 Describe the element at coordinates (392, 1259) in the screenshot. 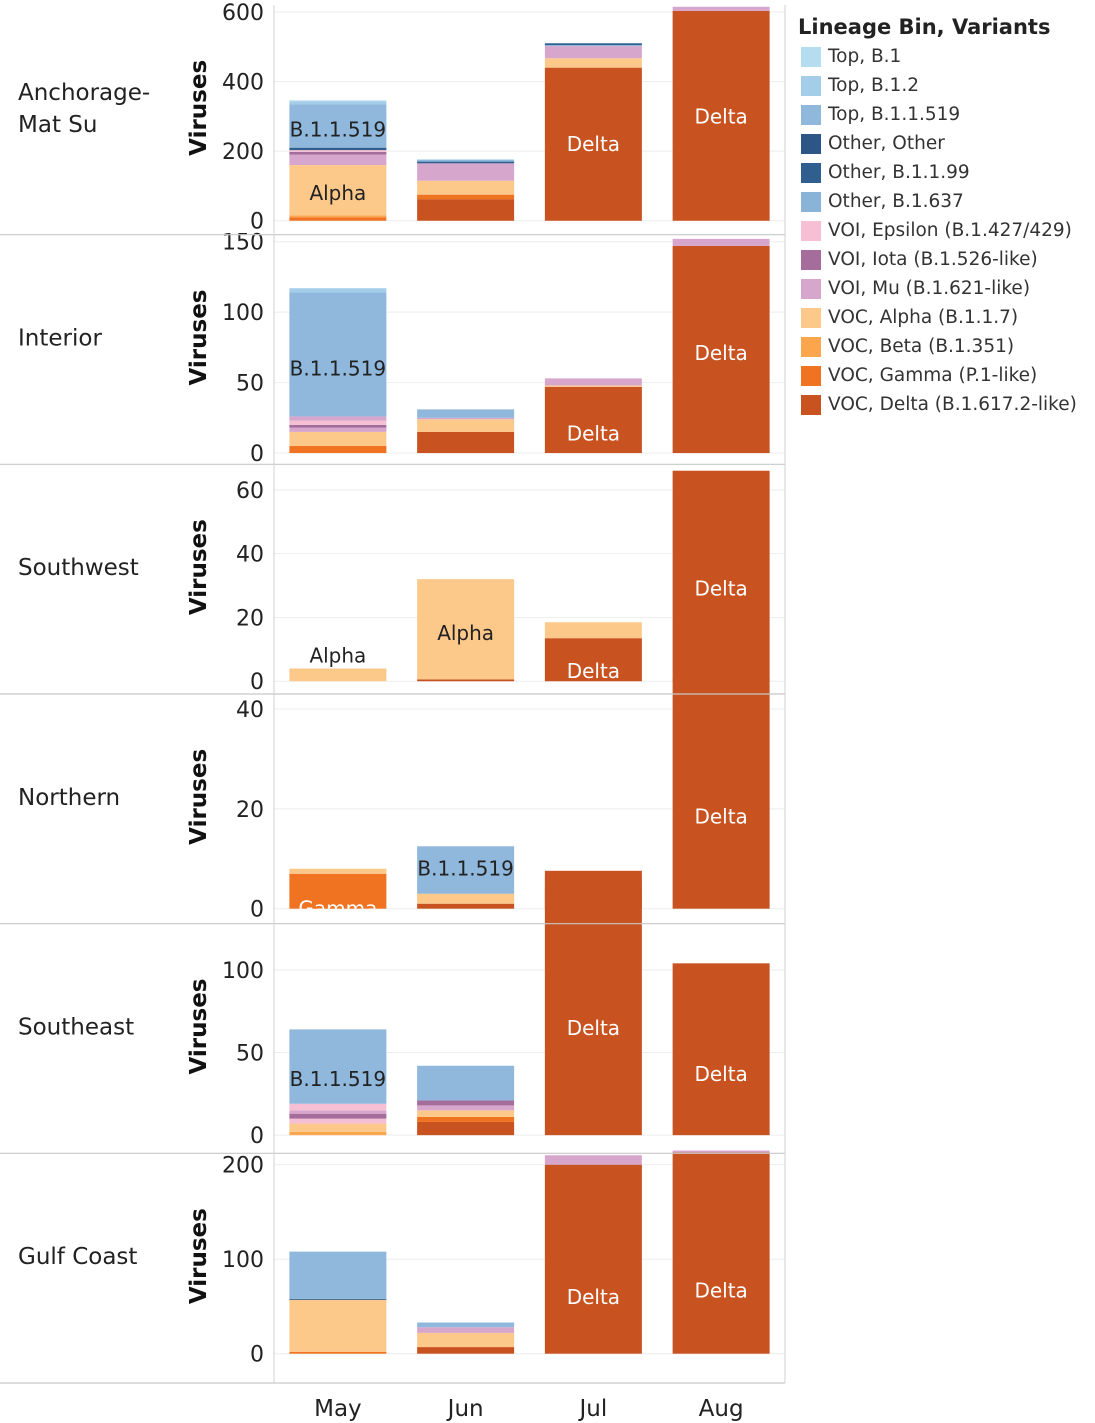

I see `panel-5: Delta Delta 0 100 200 Viruses Gulf Coast` at that location.